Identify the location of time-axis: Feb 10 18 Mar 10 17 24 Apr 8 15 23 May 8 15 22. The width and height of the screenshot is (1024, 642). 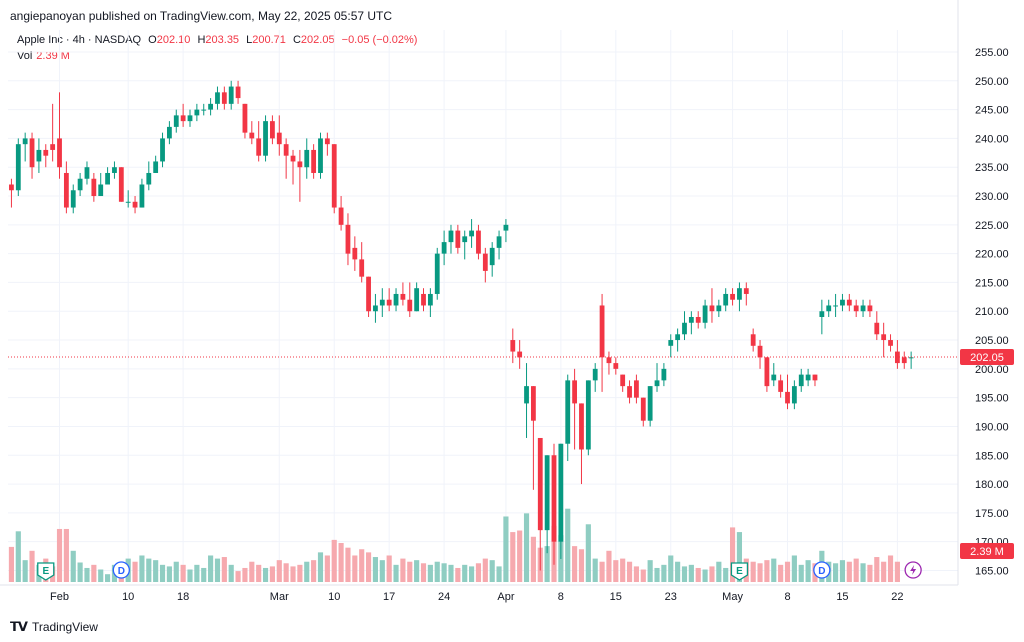
(479, 593).